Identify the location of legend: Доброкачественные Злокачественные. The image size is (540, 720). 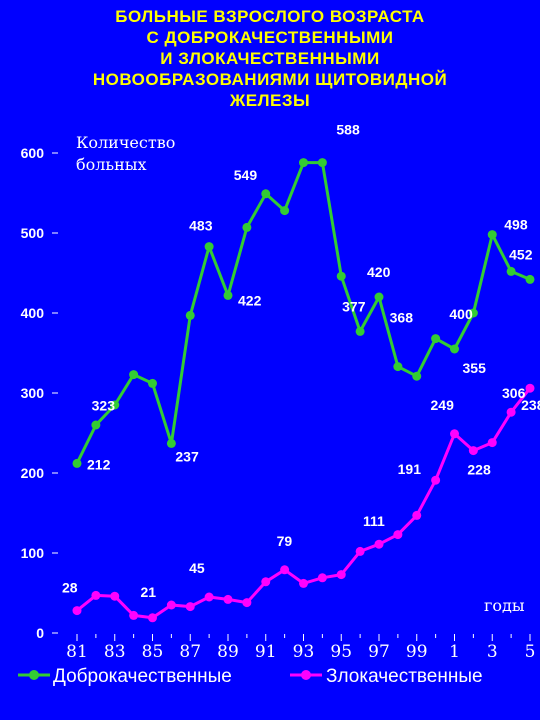
(250, 676).